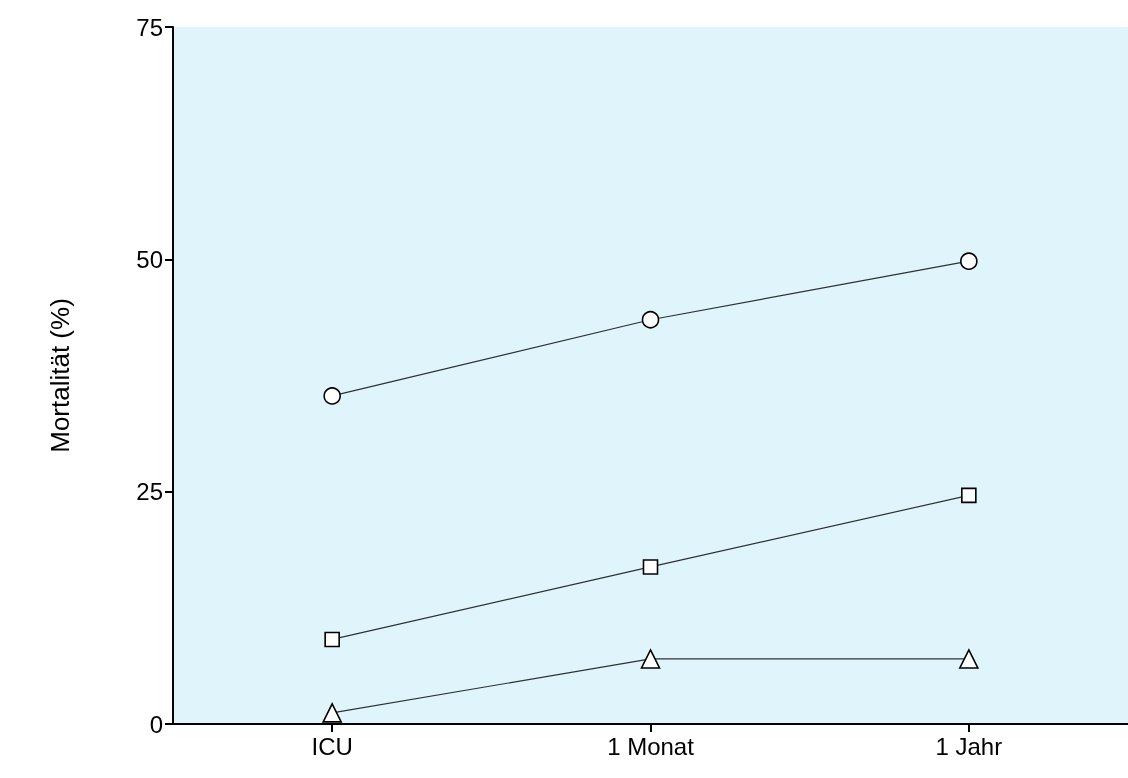 The height and width of the screenshot is (778, 1128). I want to click on y-tick-label: 75, so click(149, 27).